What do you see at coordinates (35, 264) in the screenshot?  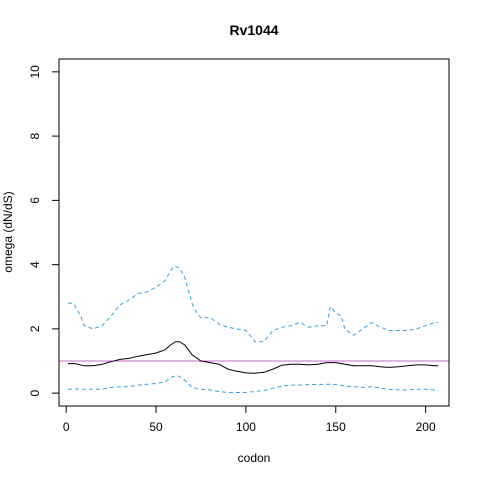 I see `y-tick-label: 4` at bounding box center [35, 264].